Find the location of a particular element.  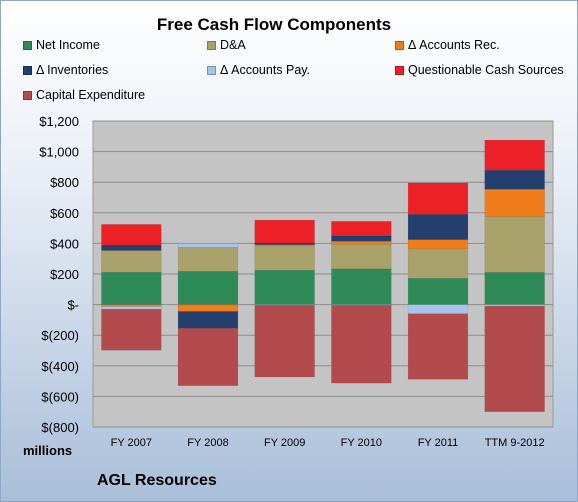

y-tick-label: $800 is located at coordinates (64, 182).